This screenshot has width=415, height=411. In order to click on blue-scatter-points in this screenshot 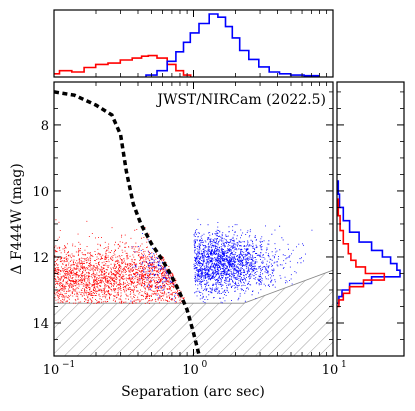, I will do `click(221, 261)`.